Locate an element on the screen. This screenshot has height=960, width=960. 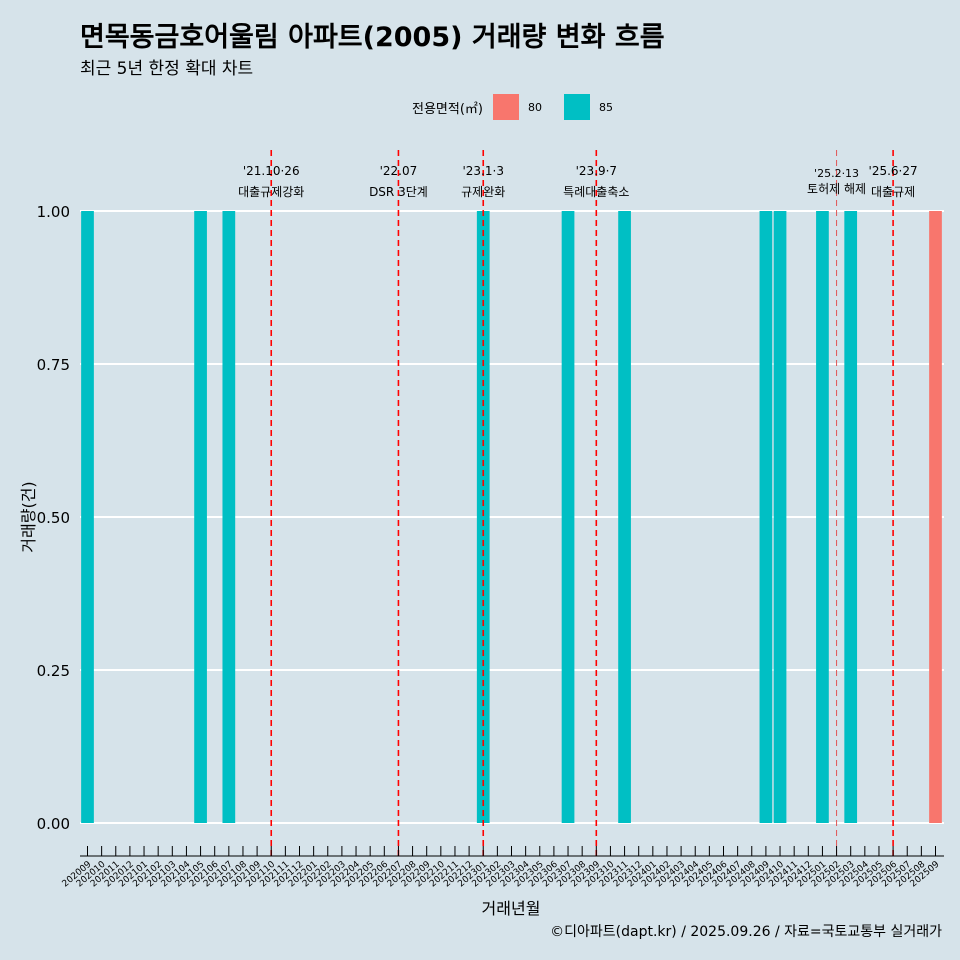
y-axis-title: 거래량(건) is located at coordinates (28, 516).